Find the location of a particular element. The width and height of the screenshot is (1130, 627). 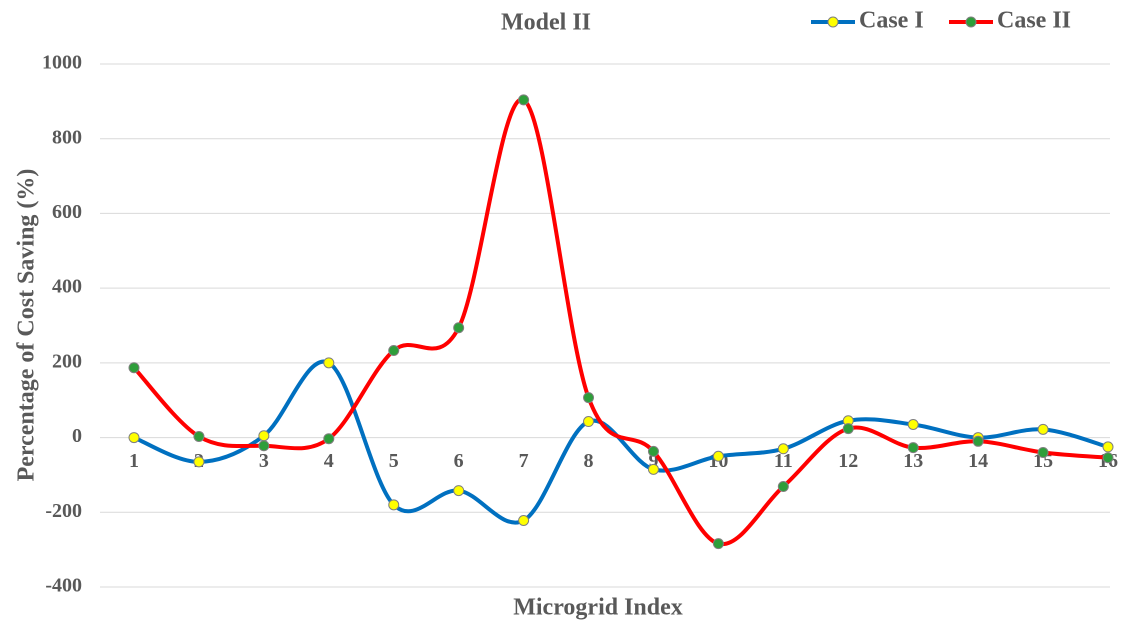

x-tick-label: 14 is located at coordinates (978, 461).